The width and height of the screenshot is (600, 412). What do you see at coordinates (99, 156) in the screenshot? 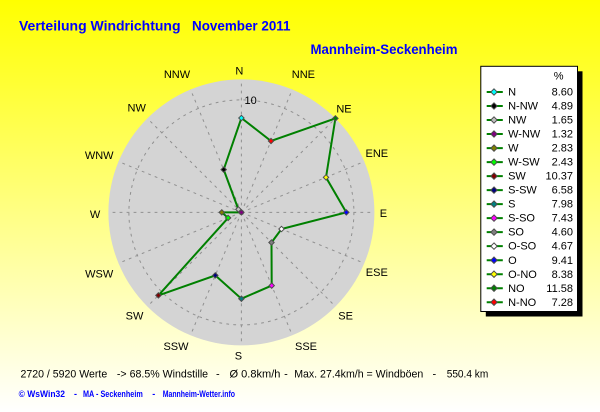
I see `svg-text: WNW` at bounding box center [99, 156].